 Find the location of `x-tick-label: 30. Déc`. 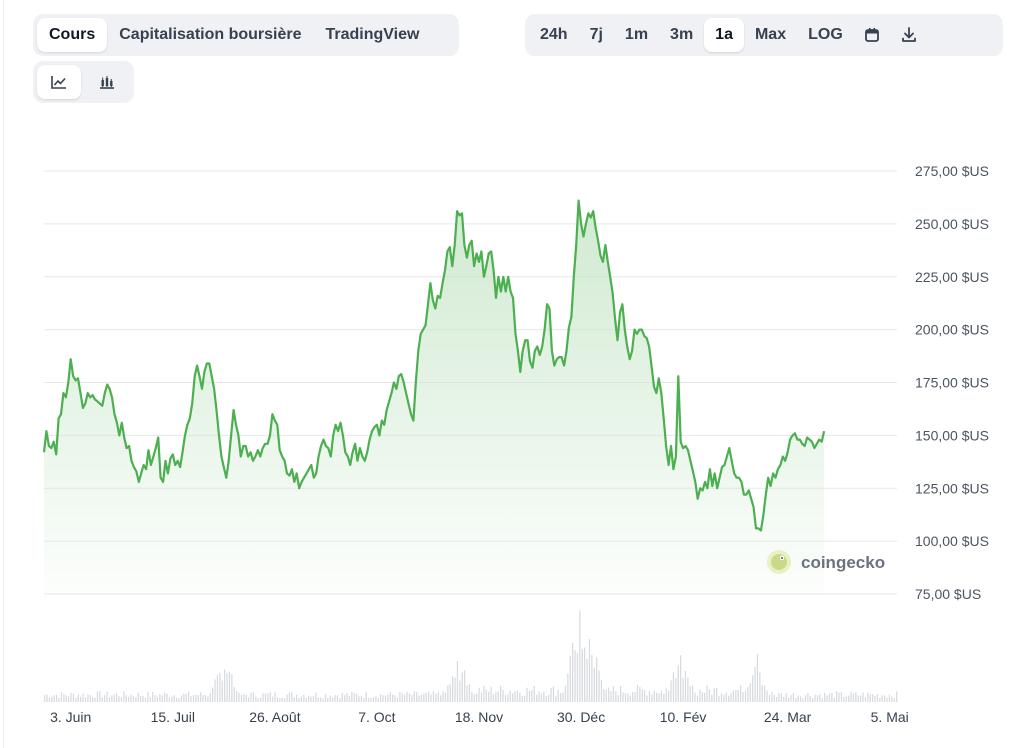

x-tick-label: 30. Déc is located at coordinates (581, 717).